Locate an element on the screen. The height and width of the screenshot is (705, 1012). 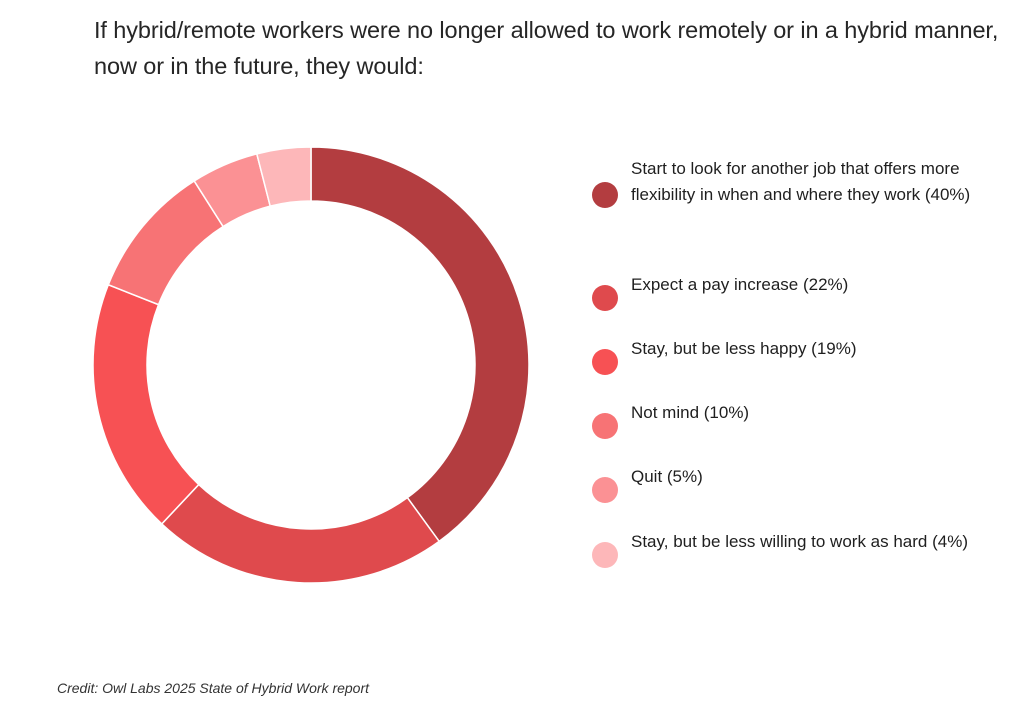
legend-label-5: Quit (5%) is located at coordinates (667, 476).